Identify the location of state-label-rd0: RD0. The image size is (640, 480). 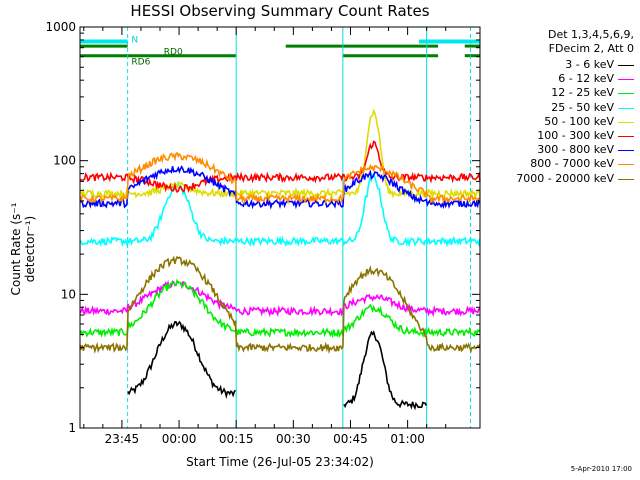
(173, 53).